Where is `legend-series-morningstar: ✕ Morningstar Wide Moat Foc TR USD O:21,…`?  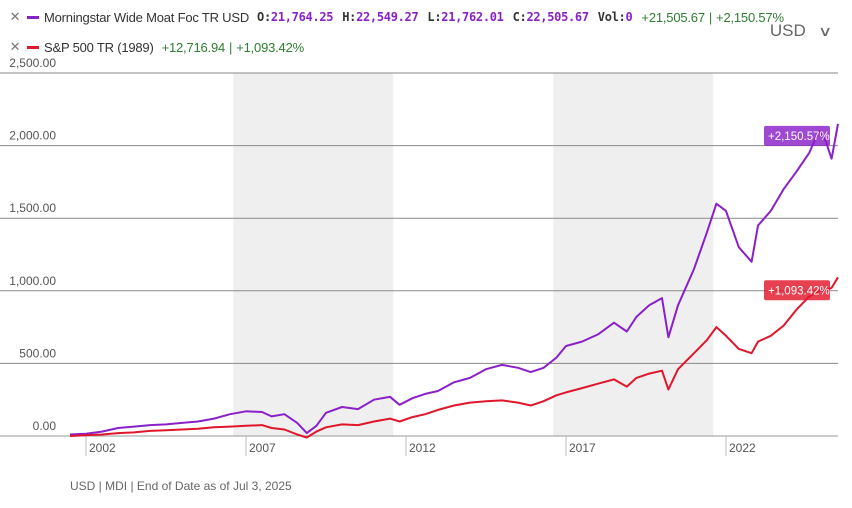
legend-series-morningstar: ✕ Morningstar Wide Moat Foc TR USD O:21,… is located at coordinates (396, 17).